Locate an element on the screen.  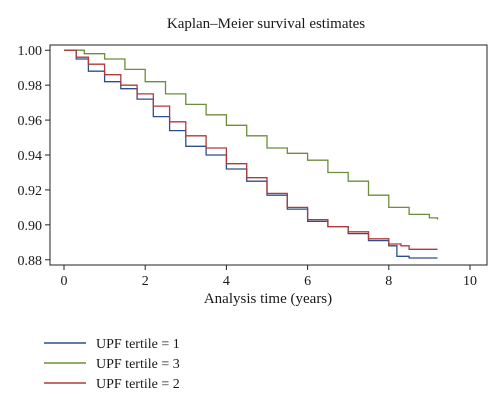
x-axis: 0 2 4 6 8 10 is located at coordinates (269, 277).